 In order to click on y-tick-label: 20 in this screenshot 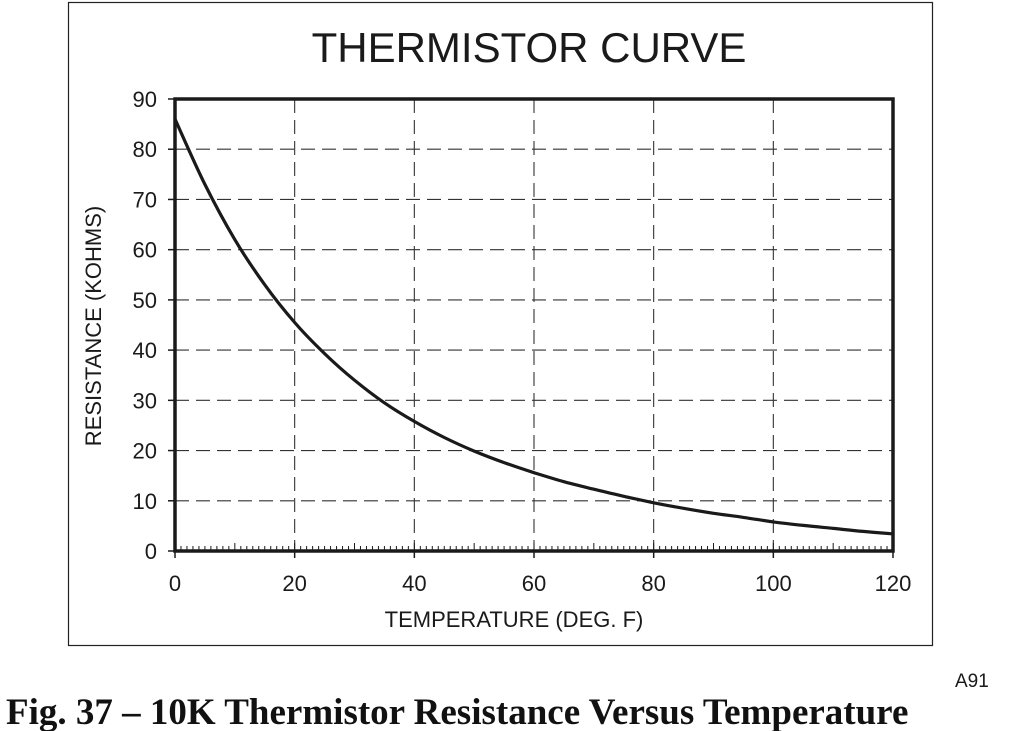, I will do `click(145, 451)`.